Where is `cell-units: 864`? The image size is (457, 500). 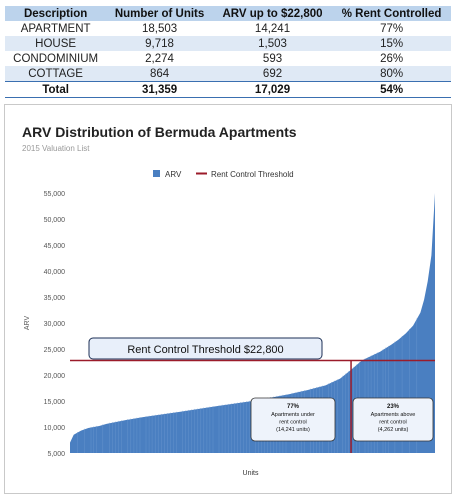
cell-units: 864 is located at coordinates (159, 74).